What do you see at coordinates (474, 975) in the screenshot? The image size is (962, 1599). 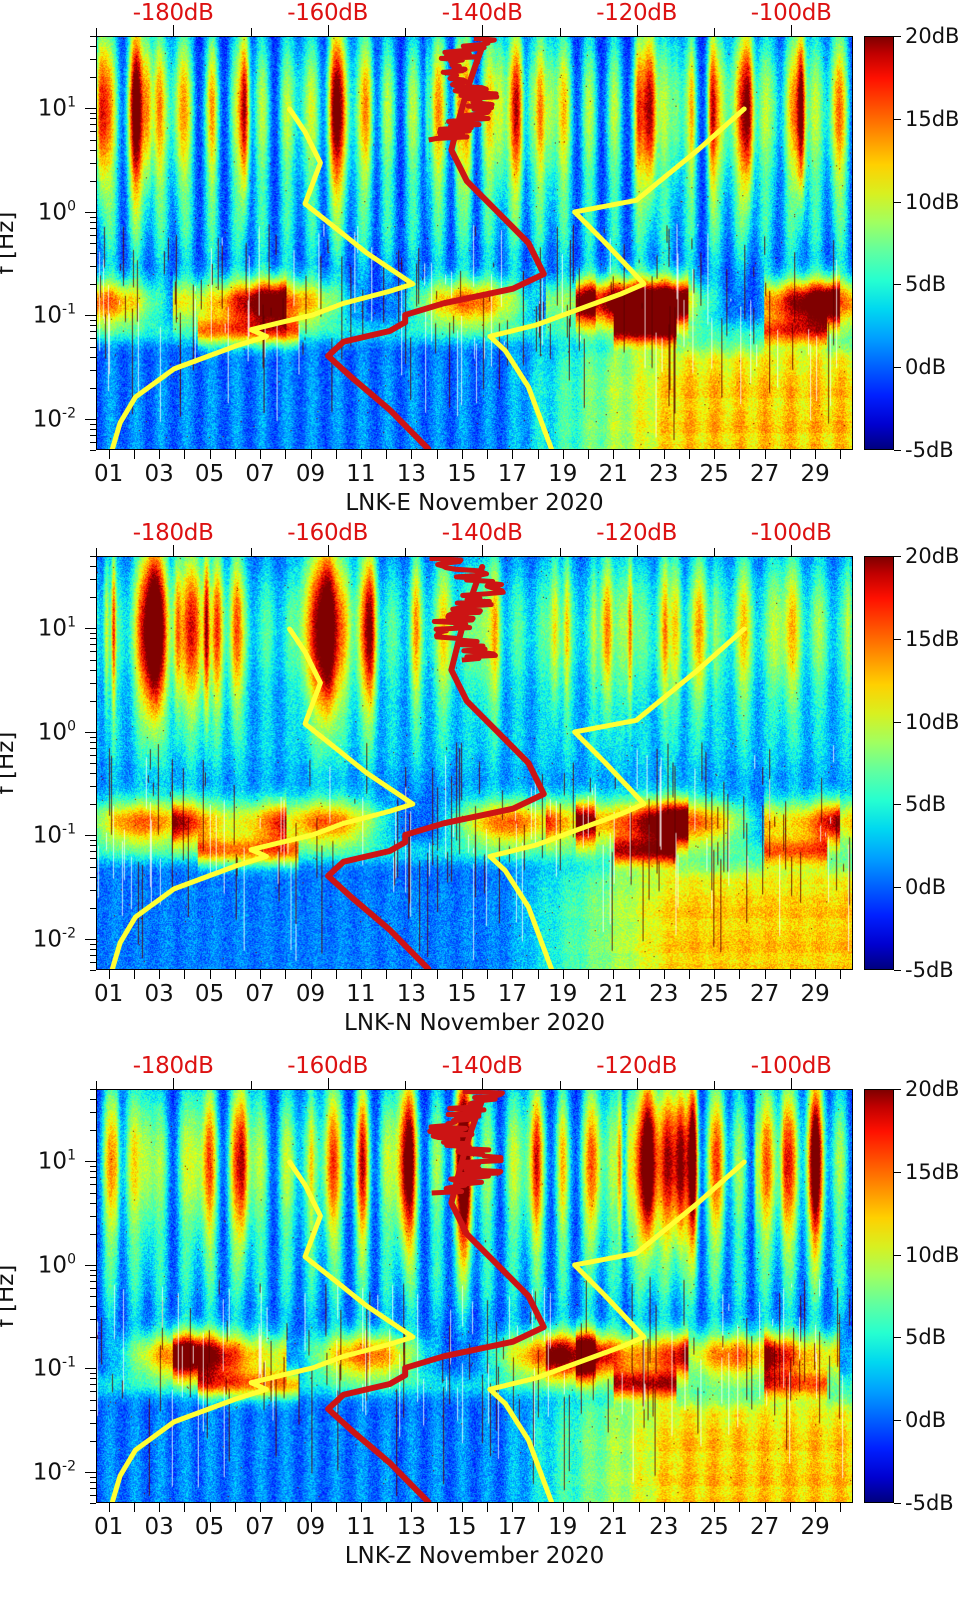 I see `x-axis-ticks` at bounding box center [474, 975].